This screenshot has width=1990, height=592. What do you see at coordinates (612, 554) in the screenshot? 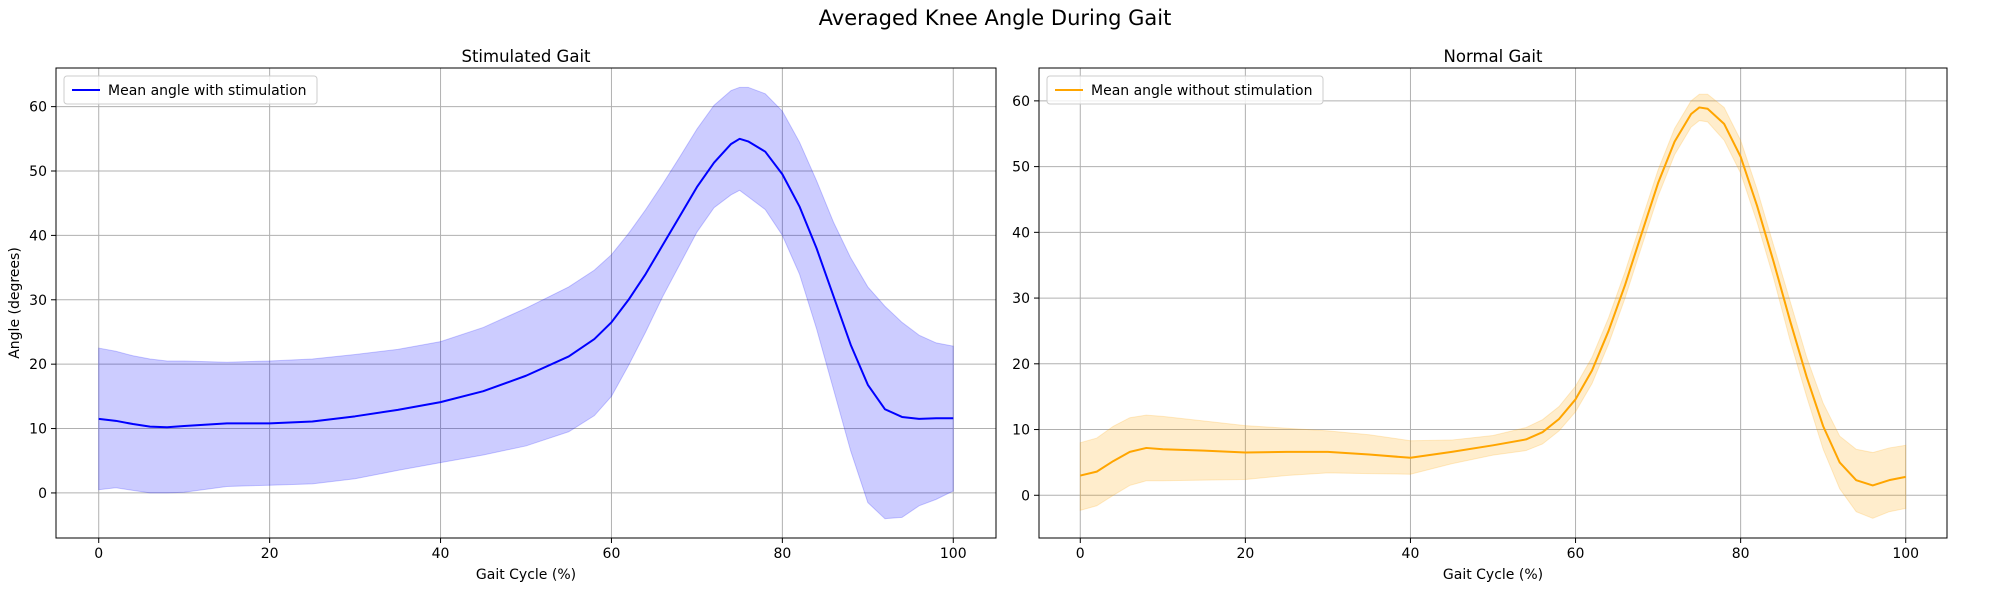
I see `stimulated-gait-x-tick-label: 60` at bounding box center [612, 554].